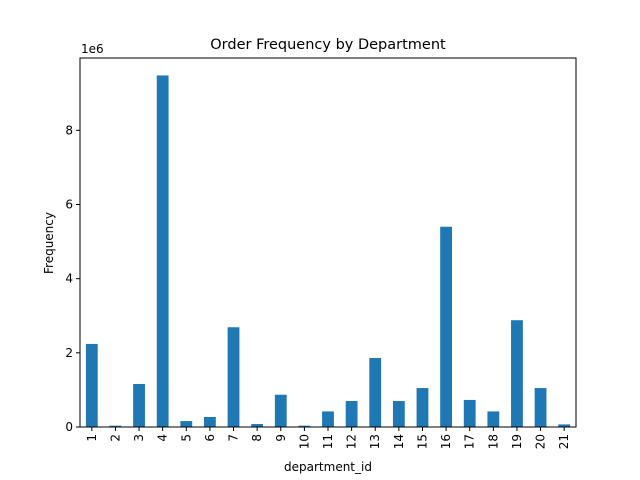  I want to click on x-tick-label: 19, so click(517, 441).